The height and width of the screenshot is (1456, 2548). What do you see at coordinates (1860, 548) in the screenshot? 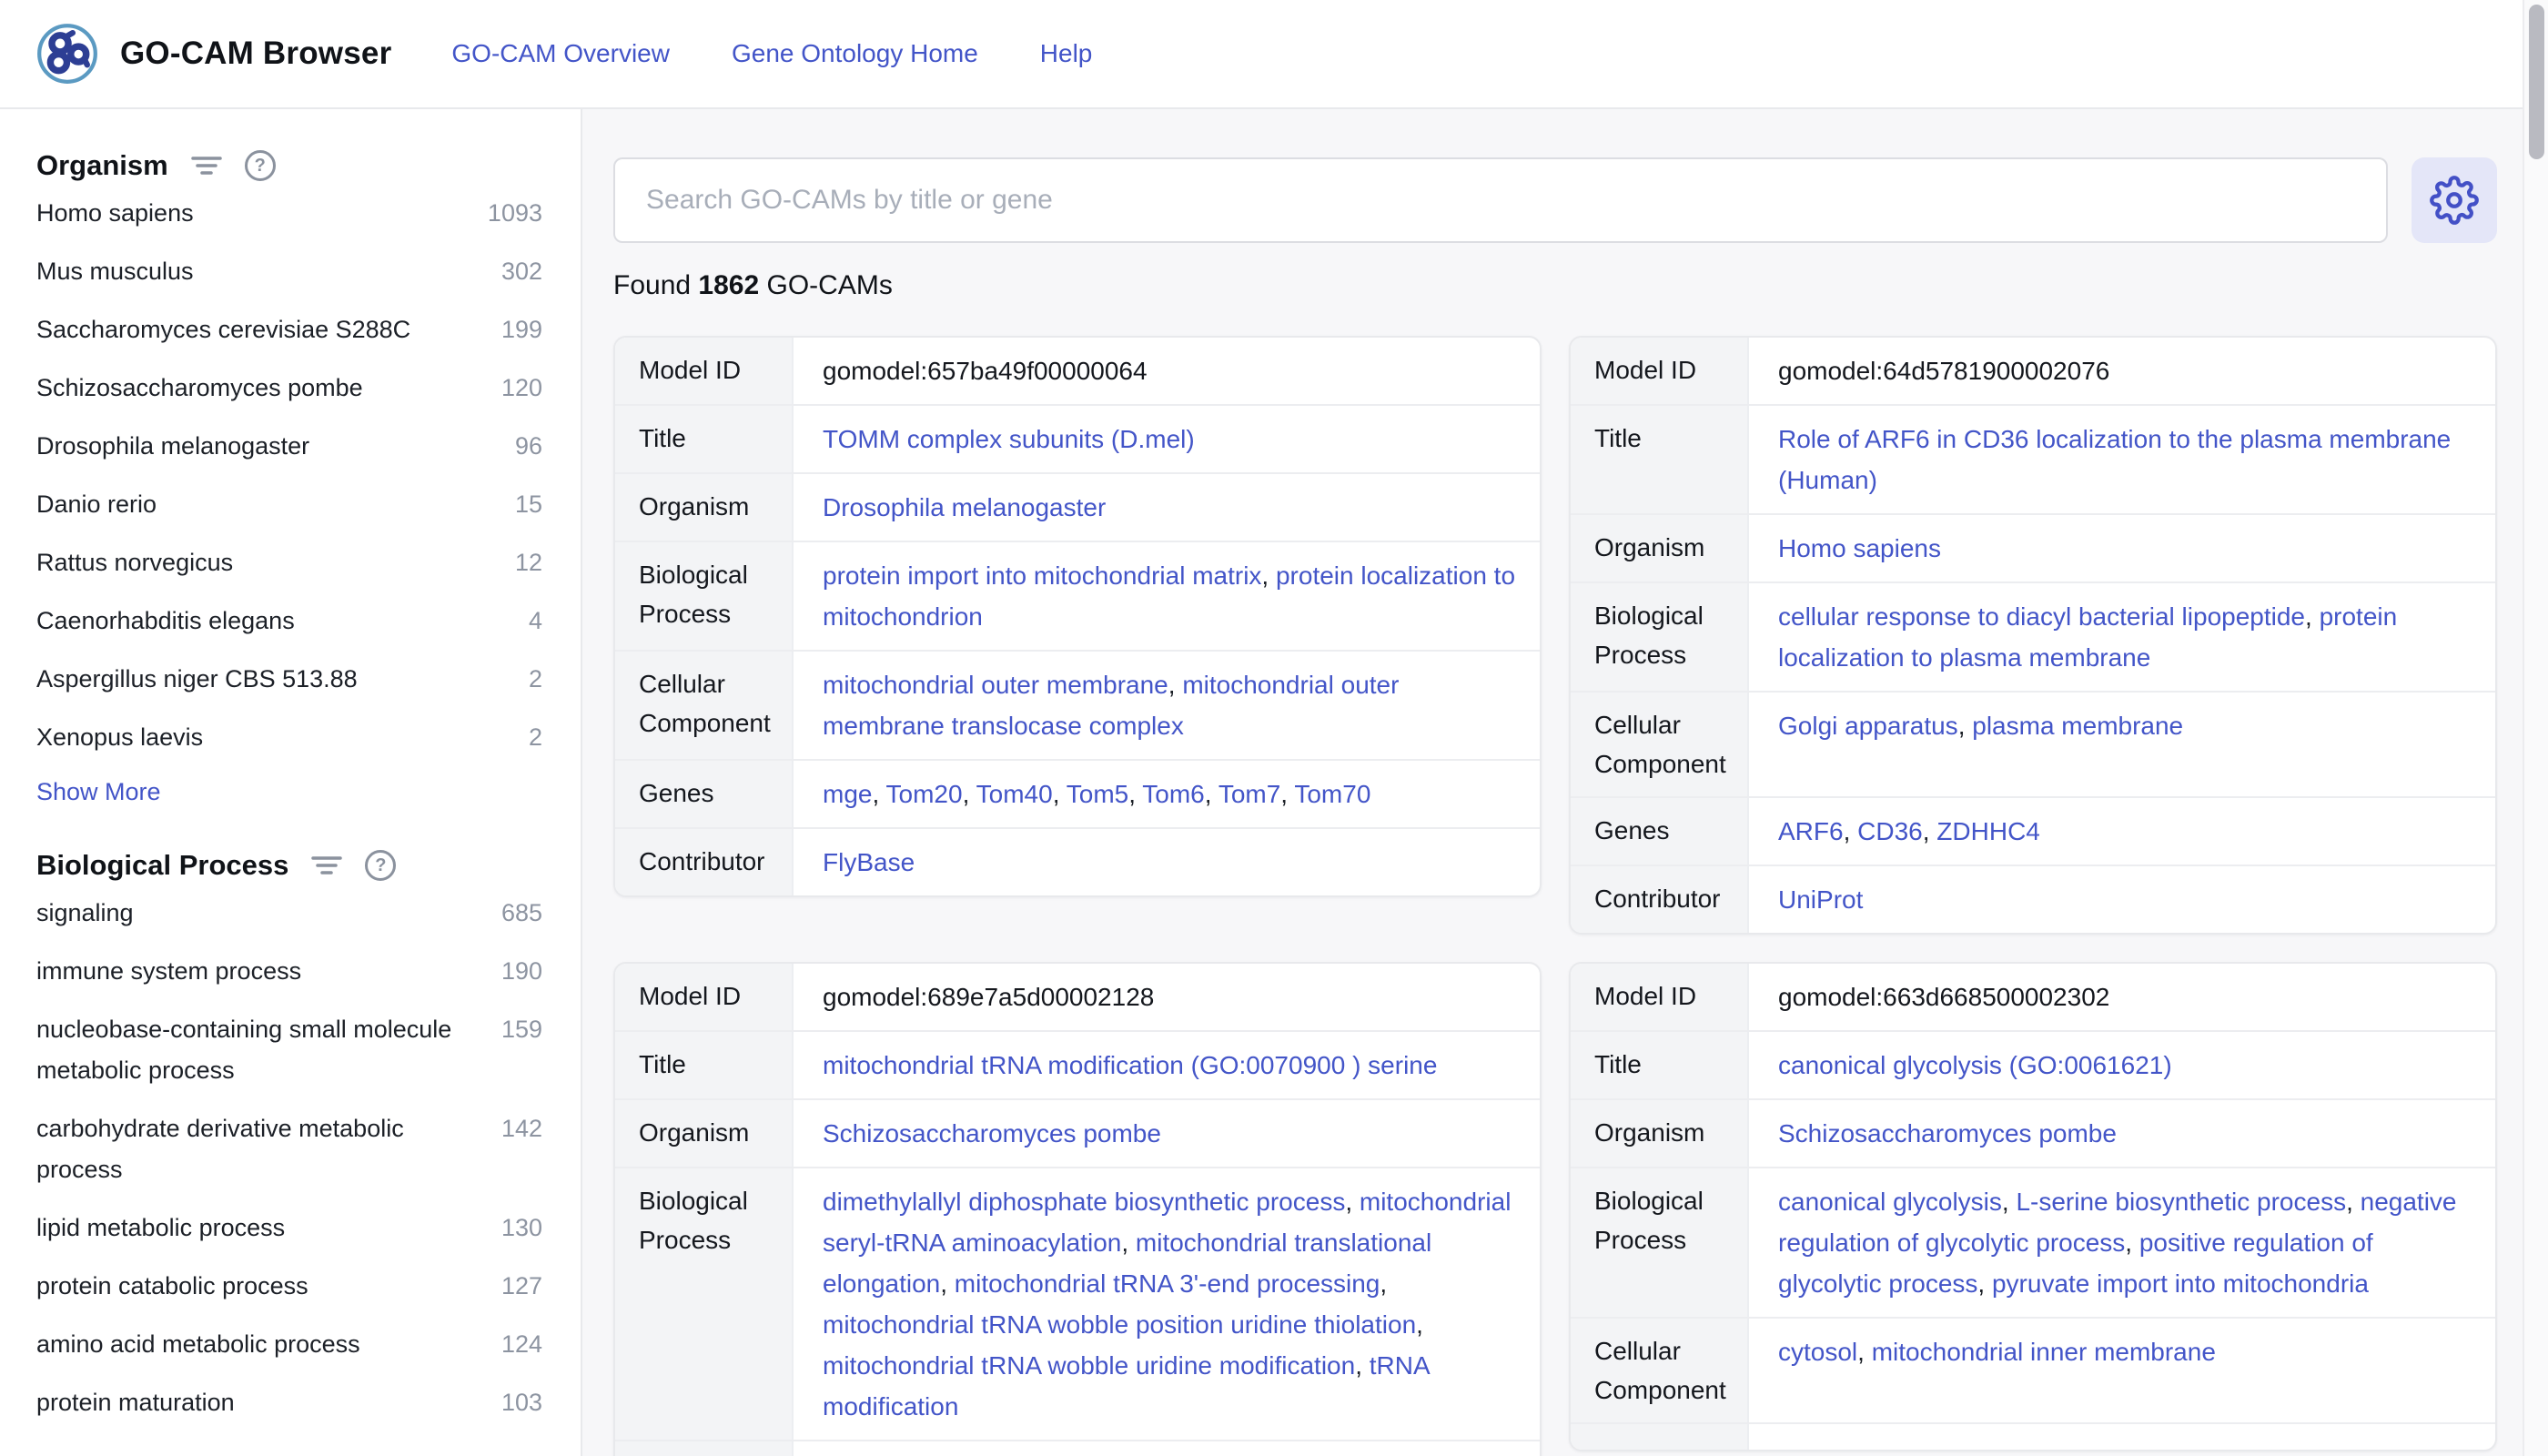
I see `term-link: Homo sapiens` at bounding box center [1860, 548].